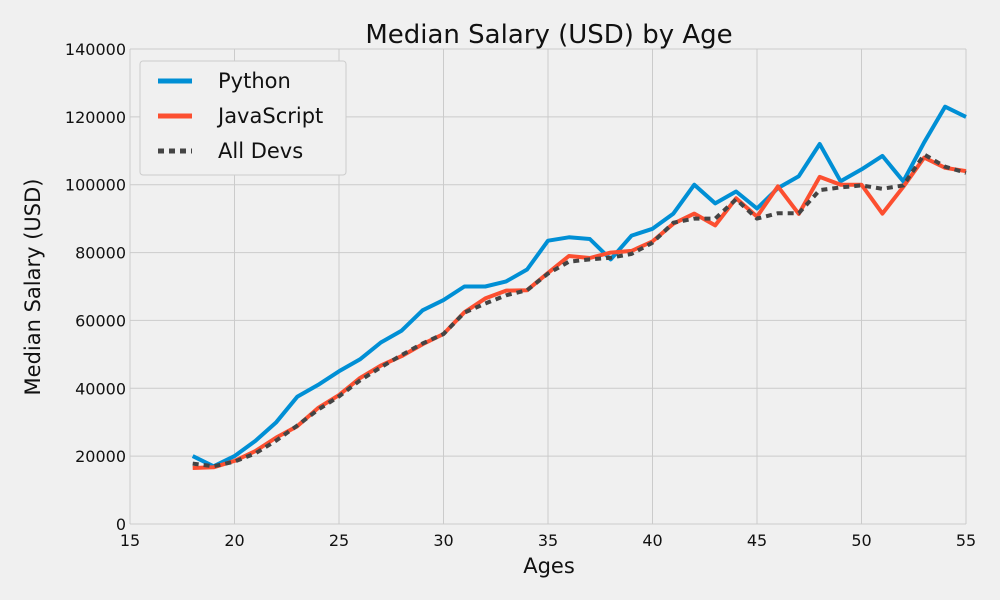 The image size is (1000, 600). Describe the element at coordinates (130, 540) in the screenshot. I see `x-tick-label: 15` at that location.